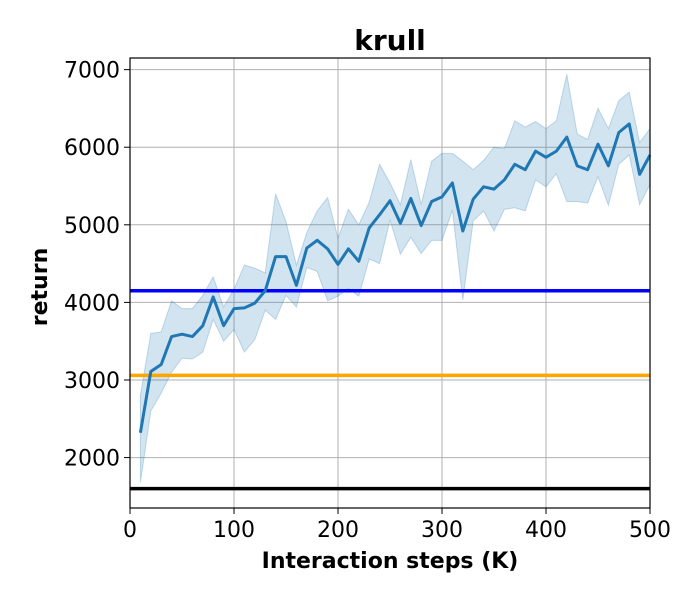  What do you see at coordinates (92, 381) in the screenshot?
I see `y-tick-label: 3000` at bounding box center [92, 381].